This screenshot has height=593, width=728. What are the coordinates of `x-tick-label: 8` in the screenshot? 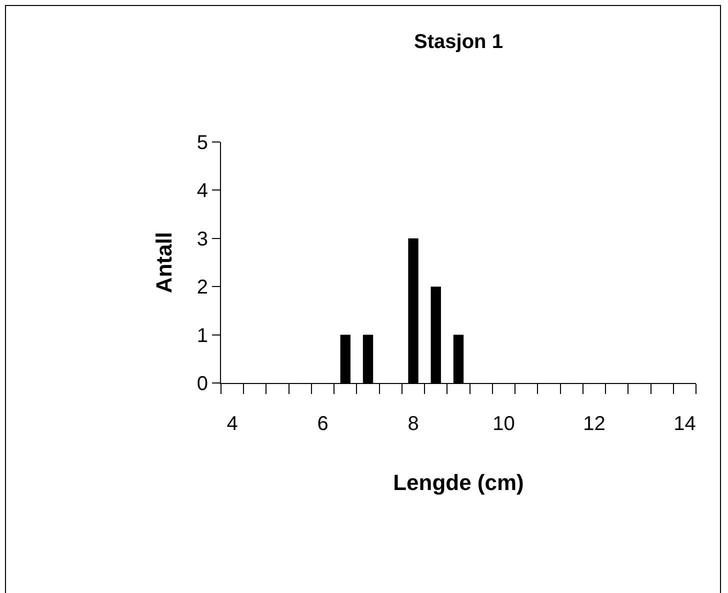 It's located at (413, 424).